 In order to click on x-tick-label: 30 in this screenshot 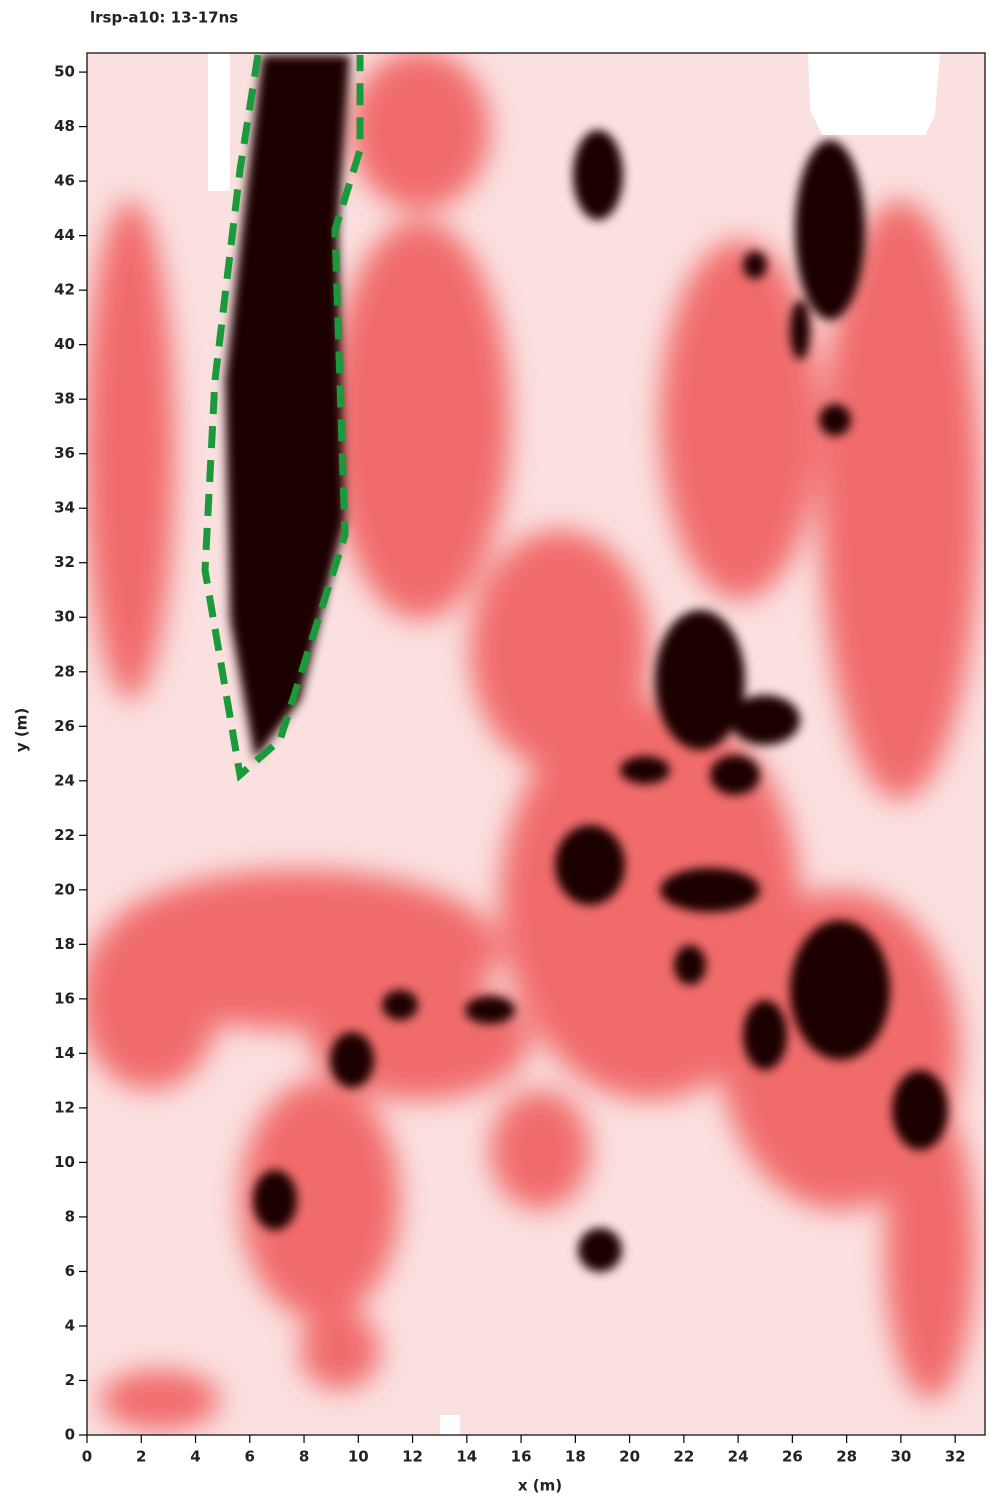, I will do `click(900, 1457)`.